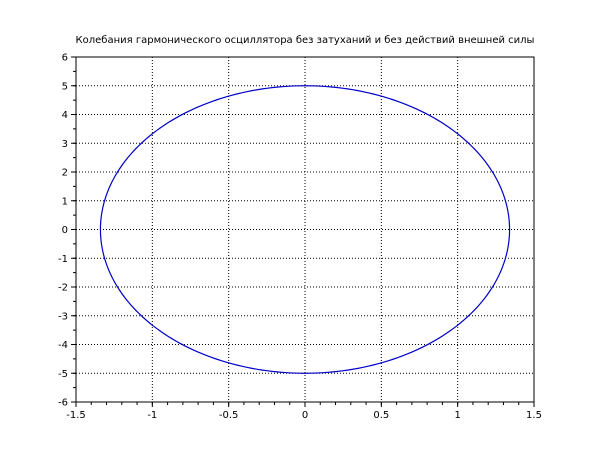 Image resolution: width=610 pixels, height=460 pixels. What do you see at coordinates (76, 415) in the screenshot?
I see `x-tick-label: -1.5` at bounding box center [76, 415].